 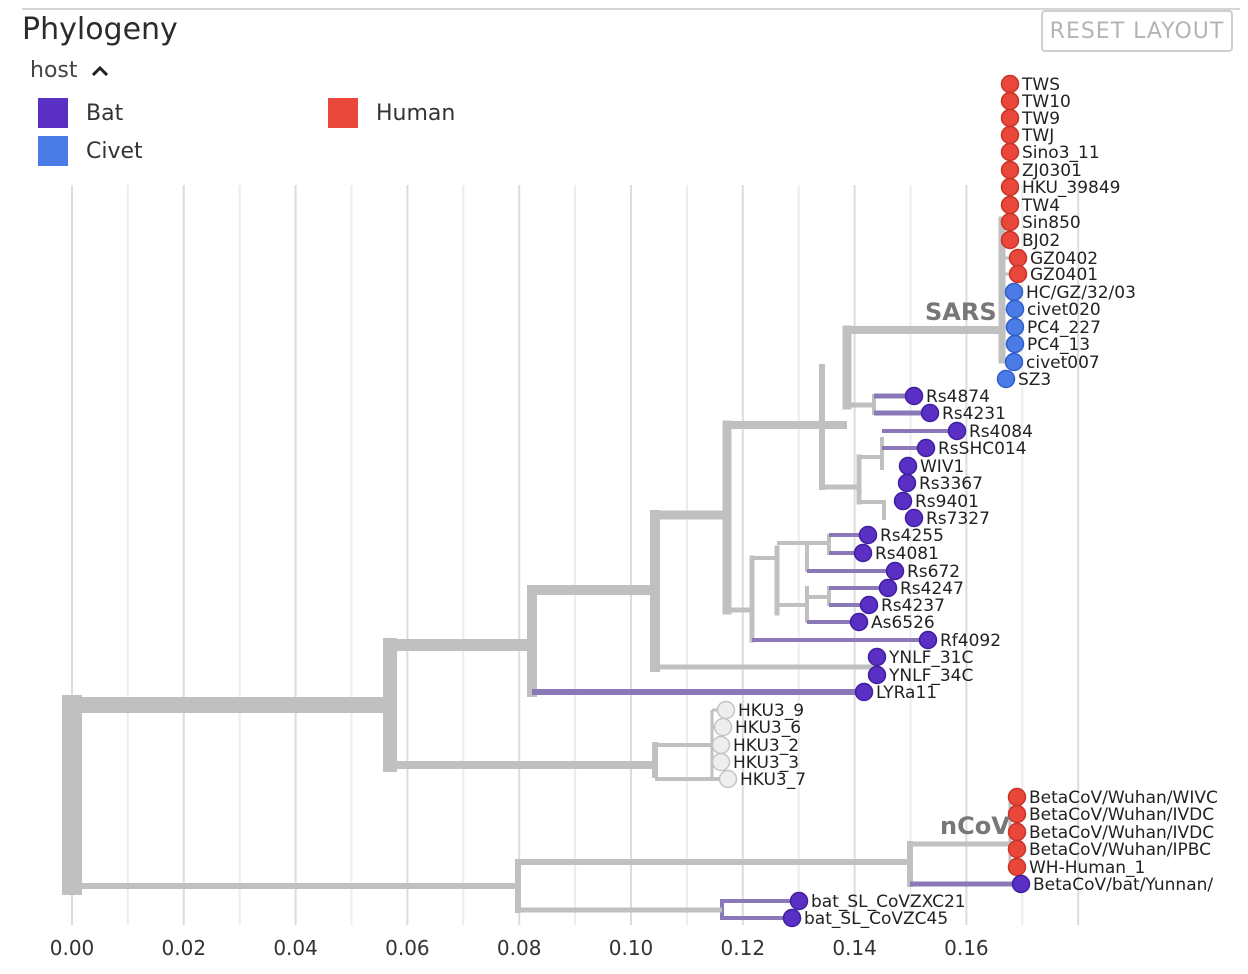 What do you see at coordinates (184, 948) in the screenshot?
I see `axis-tick-label: 0.02` at bounding box center [184, 948].